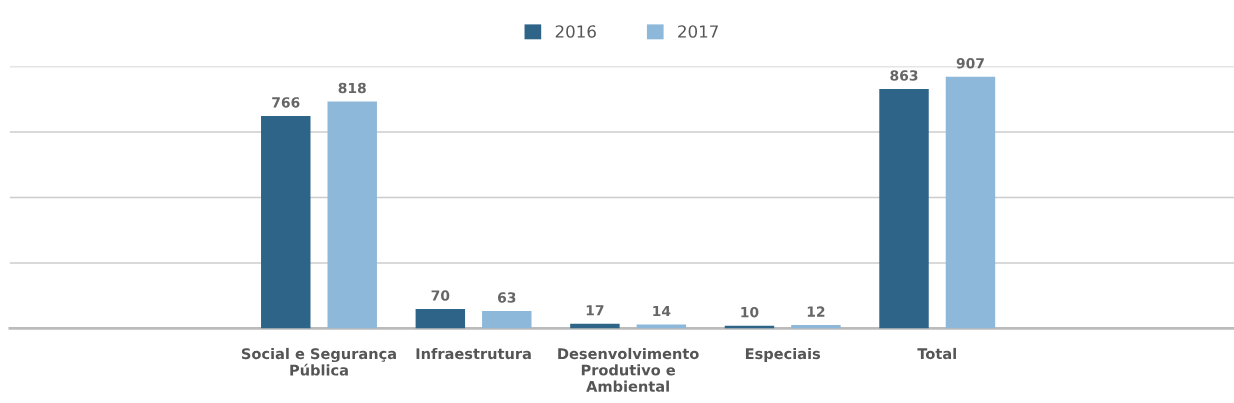  Describe the element at coordinates (970, 63) in the screenshot. I see `data-label: 907` at that location.